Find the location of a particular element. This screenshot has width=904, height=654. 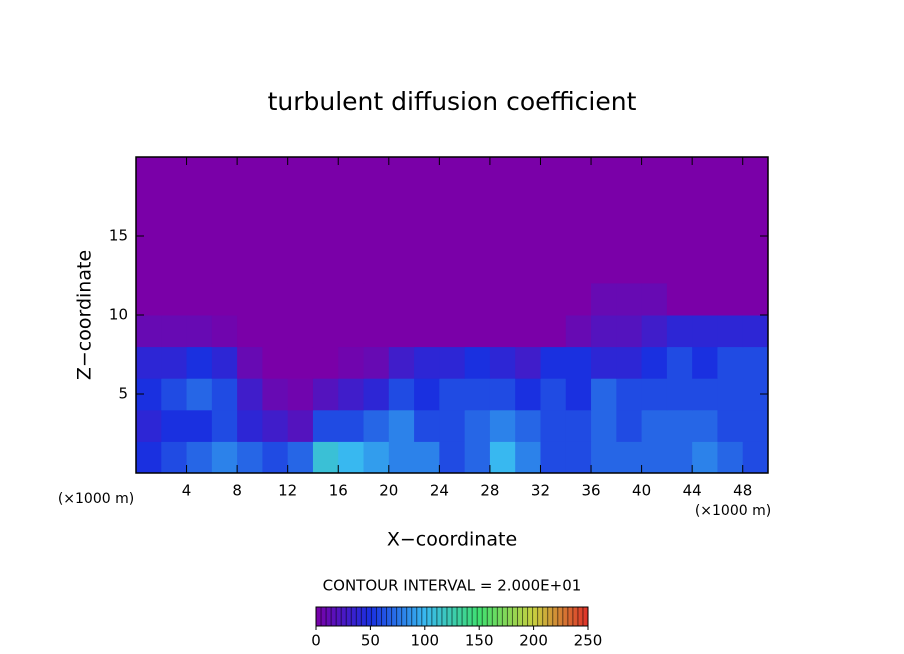

x-tick-label: 24 is located at coordinates (439, 491).